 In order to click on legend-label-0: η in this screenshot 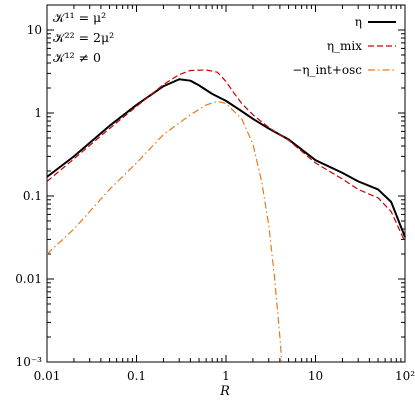, I will do `click(358, 22)`.